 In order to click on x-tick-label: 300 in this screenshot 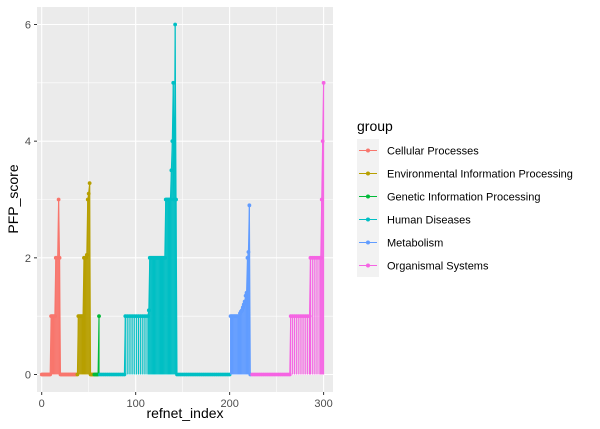, I will do `click(323, 404)`.